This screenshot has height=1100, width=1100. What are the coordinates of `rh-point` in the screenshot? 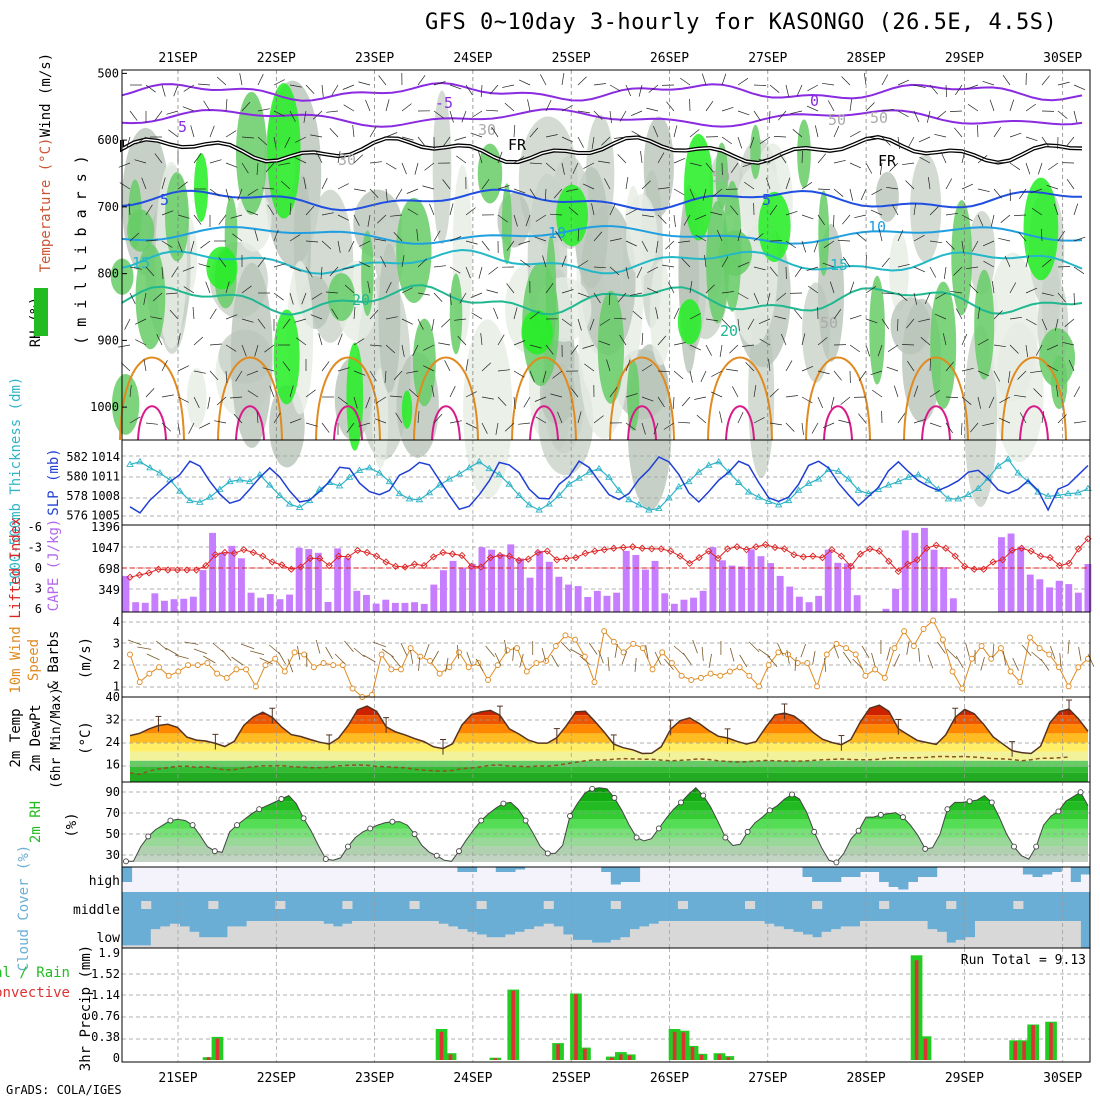 It's located at (925, 848).